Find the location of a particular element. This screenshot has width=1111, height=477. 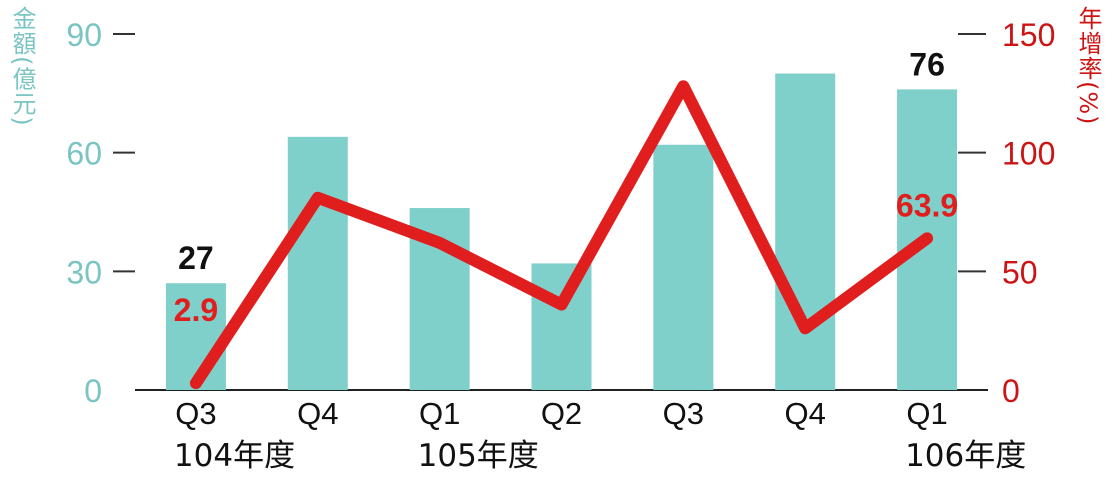

category-label: Q2 is located at coordinates (561, 413).